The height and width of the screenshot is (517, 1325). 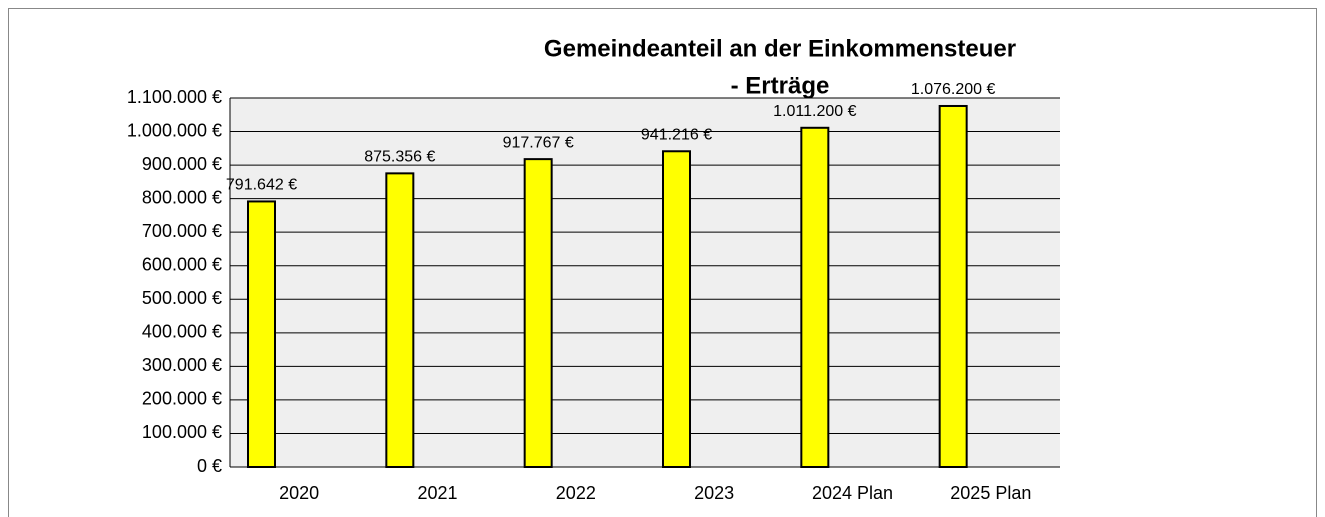 I want to click on data-label: 1.076.200 €, so click(x=953, y=89).